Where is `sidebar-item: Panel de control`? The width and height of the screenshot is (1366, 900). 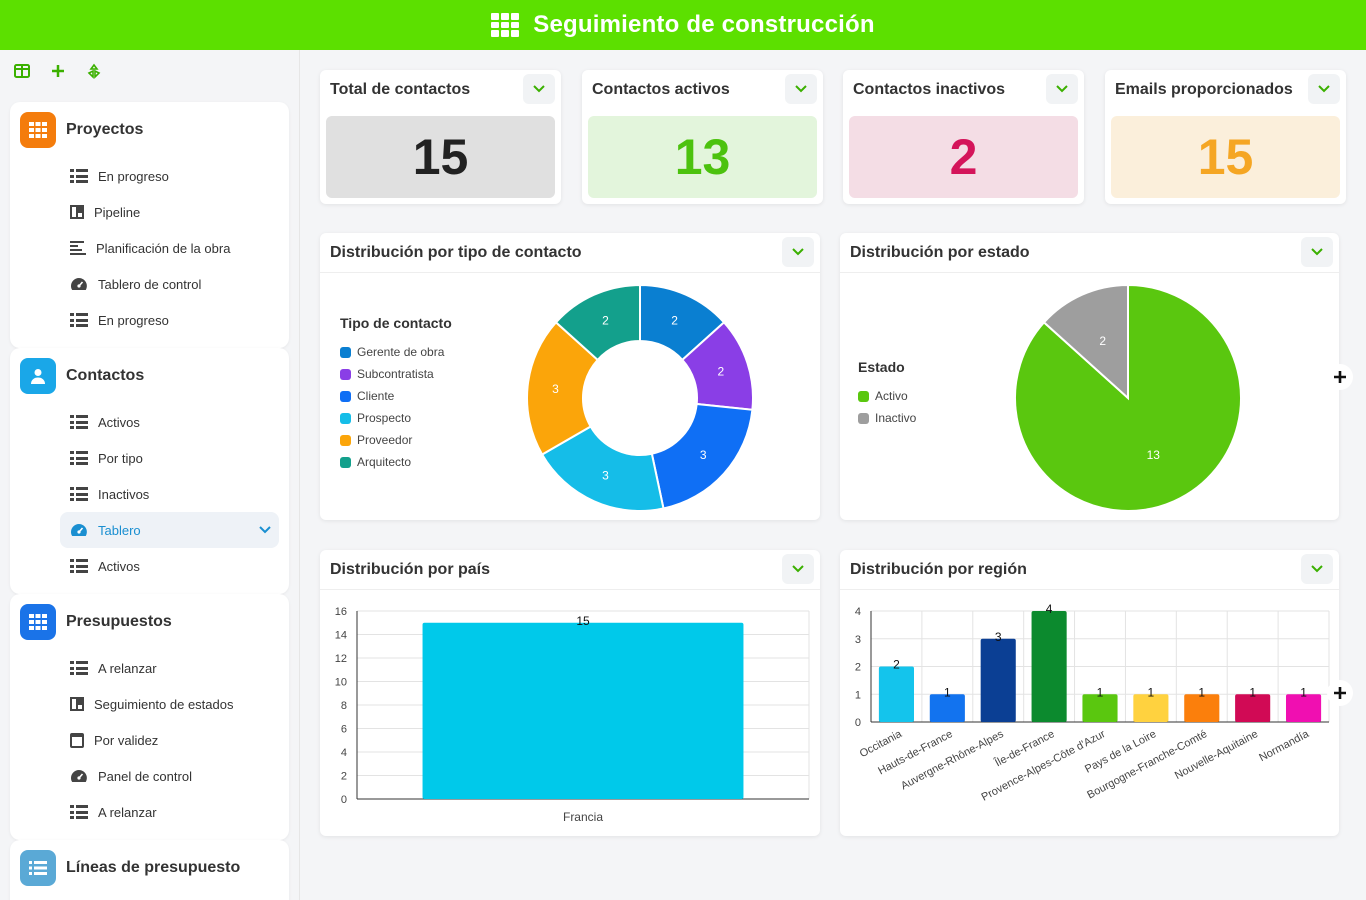
sidebar-item: Panel de control is located at coordinates (149, 776).